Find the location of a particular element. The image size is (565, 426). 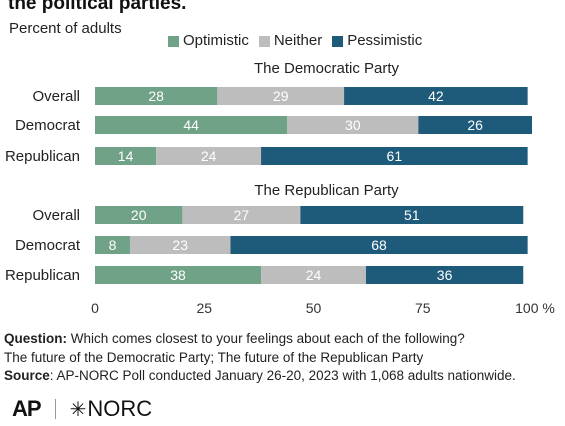

bar-value-label-1-2-2: 36 is located at coordinates (445, 275).